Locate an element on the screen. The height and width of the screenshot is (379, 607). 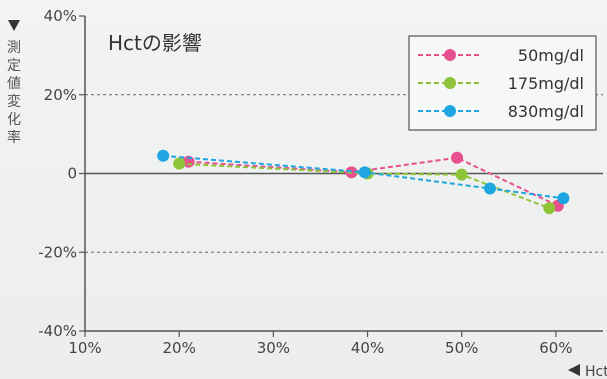
y-tick-label: 0 is located at coordinates (72, 174).